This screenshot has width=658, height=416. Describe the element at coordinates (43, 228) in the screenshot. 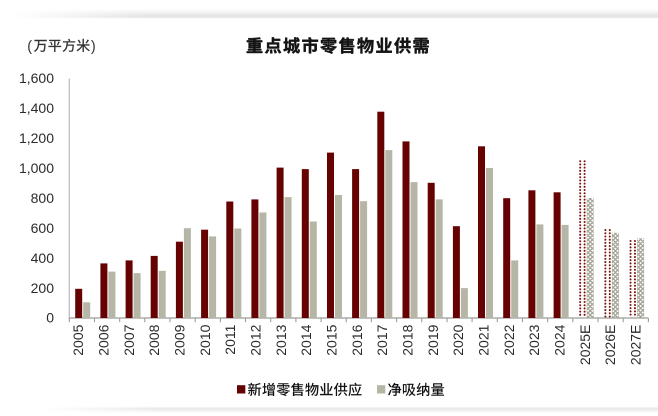

I see `svg-text: 600` at that location.